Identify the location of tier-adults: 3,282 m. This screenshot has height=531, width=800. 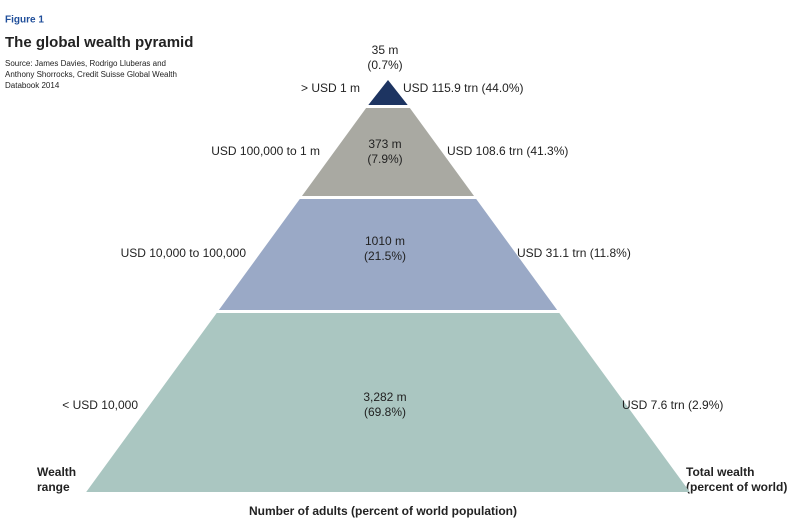
(384, 397).